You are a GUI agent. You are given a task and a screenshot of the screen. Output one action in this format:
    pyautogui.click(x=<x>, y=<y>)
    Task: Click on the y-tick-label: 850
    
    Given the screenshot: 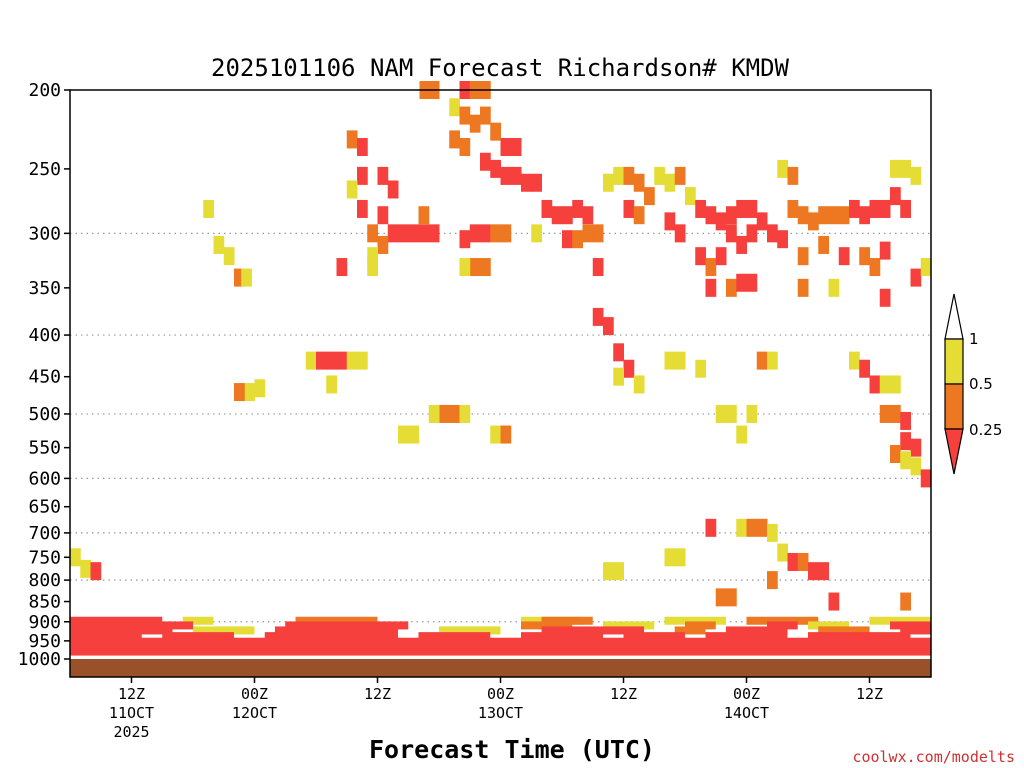 What is the action you would take?
    pyautogui.click(x=44, y=602)
    